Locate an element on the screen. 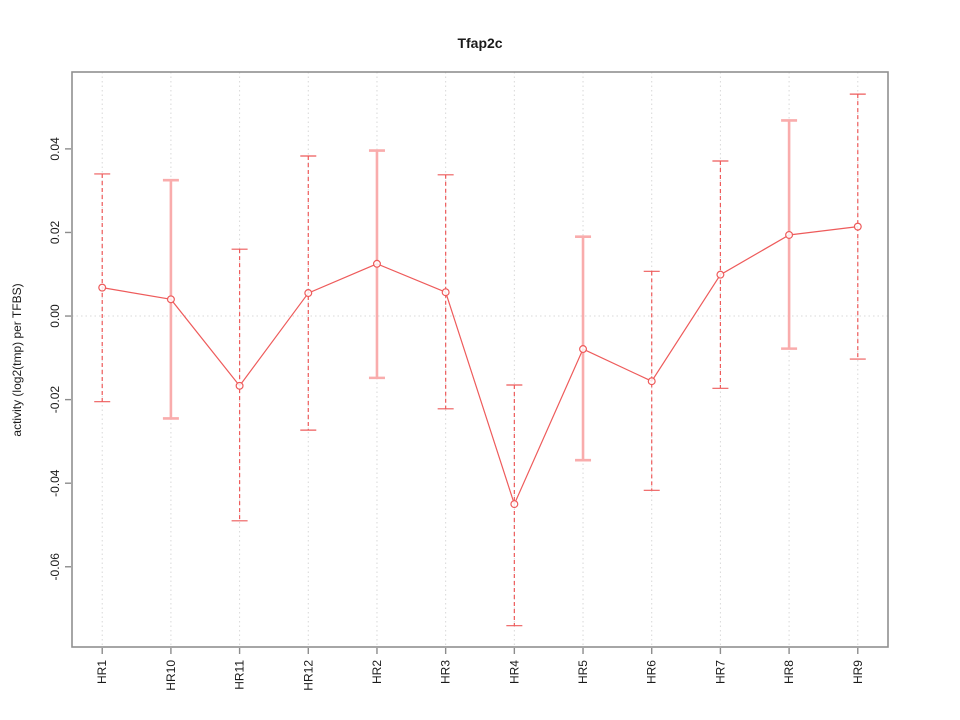 This screenshot has width=960, height=720. x-tick-label-HR10: HR10 is located at coordinates (171, 675).